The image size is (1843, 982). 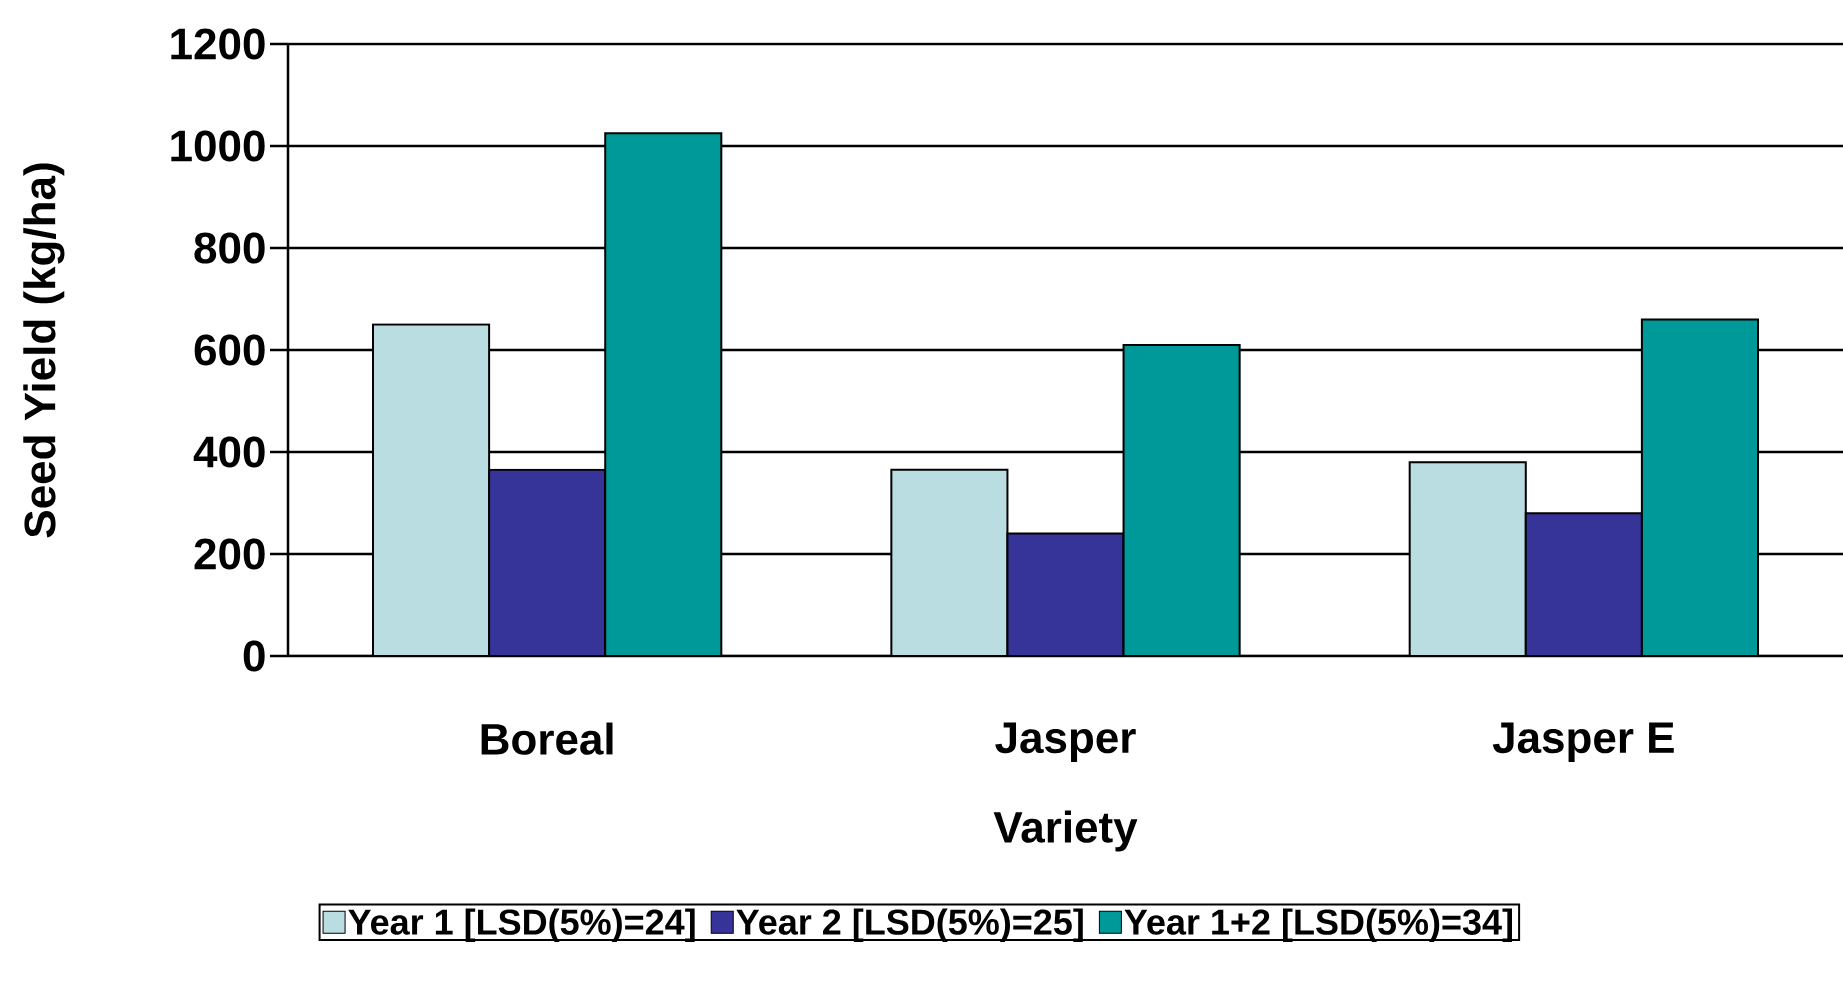 What do you see at coordinates (218, 44) in the screenshot?
I see `y-tick-label: 1200` at bounding box center [218, 44].